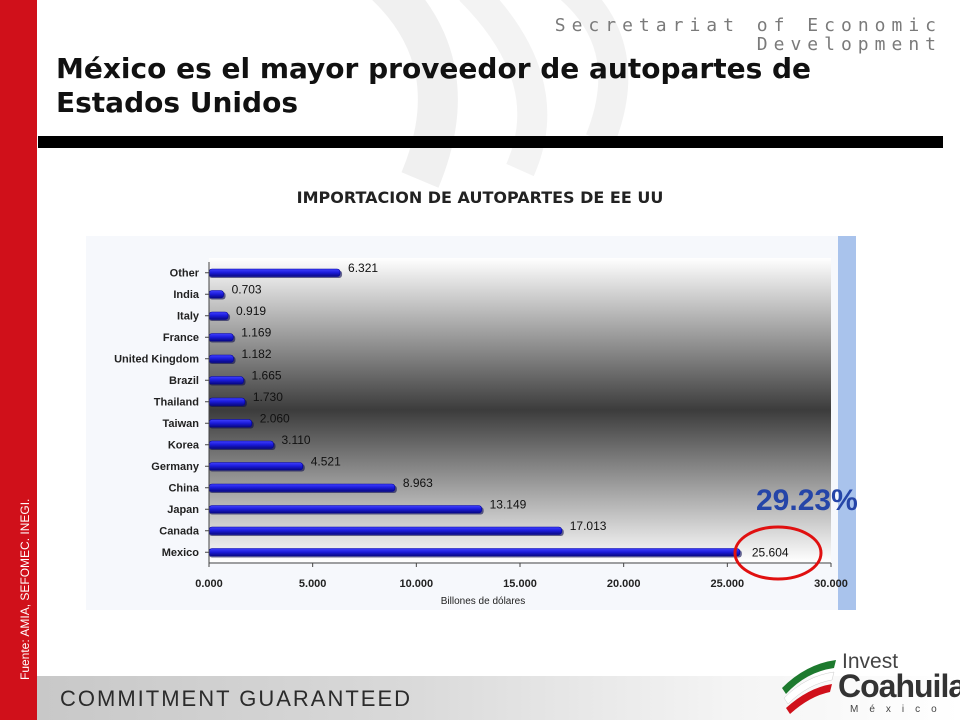 The height and width of the screenshot is (721, 960). Describe the element at coordinates (179, 531) in the screenshot. I see `category-label: Canada` at that location.